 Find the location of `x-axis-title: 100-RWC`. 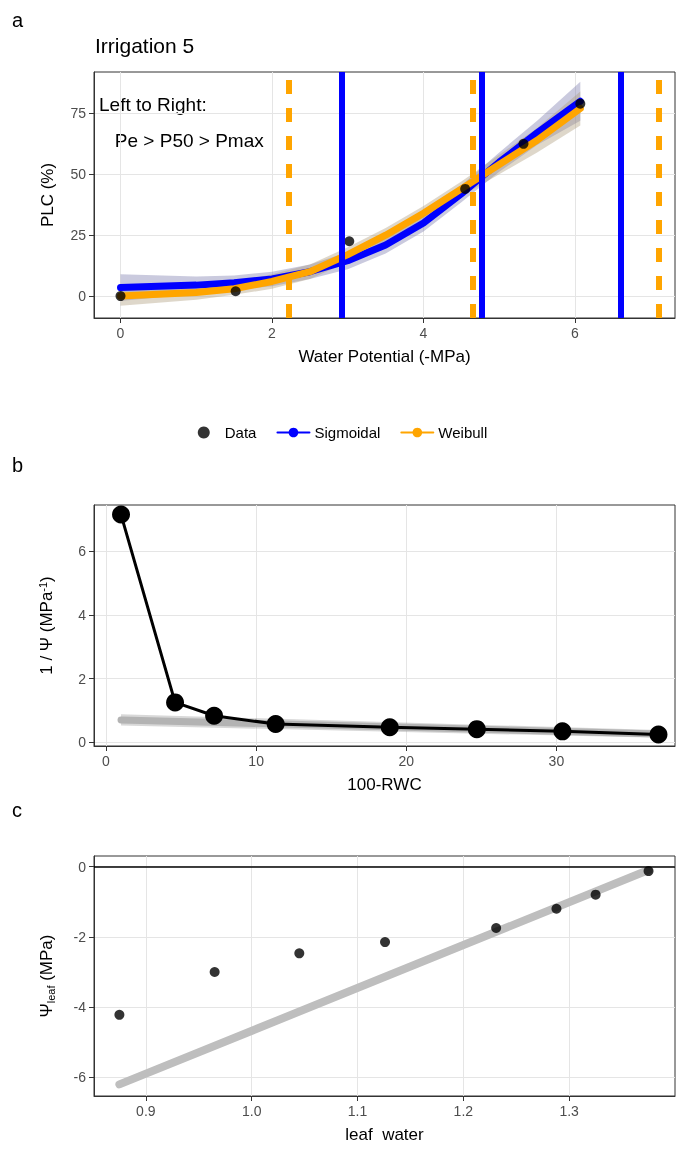

x-axis-title: 100-RWC is located at coordinates (384, 784).